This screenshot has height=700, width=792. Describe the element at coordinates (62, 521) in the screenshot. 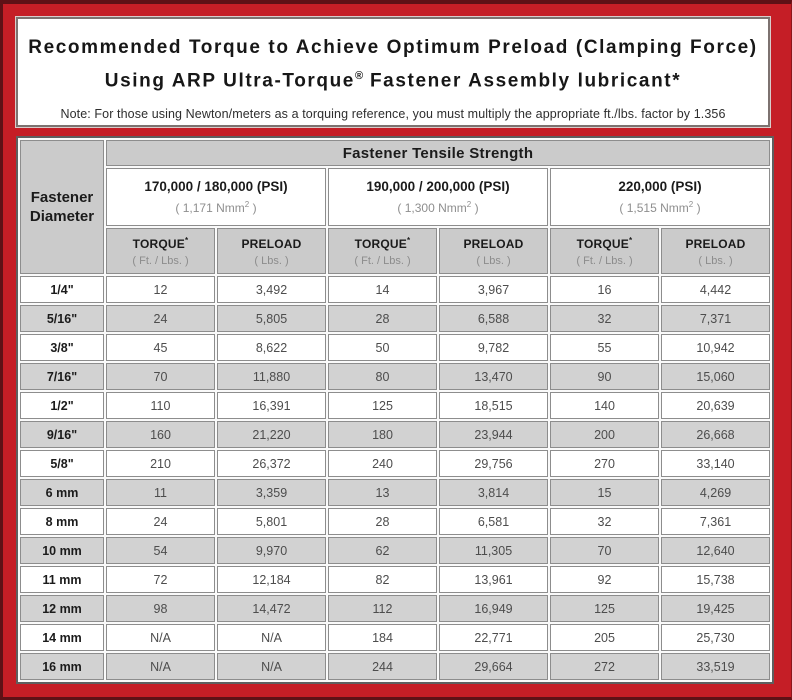

I see `diameter-cell: 8 mm` at that location.